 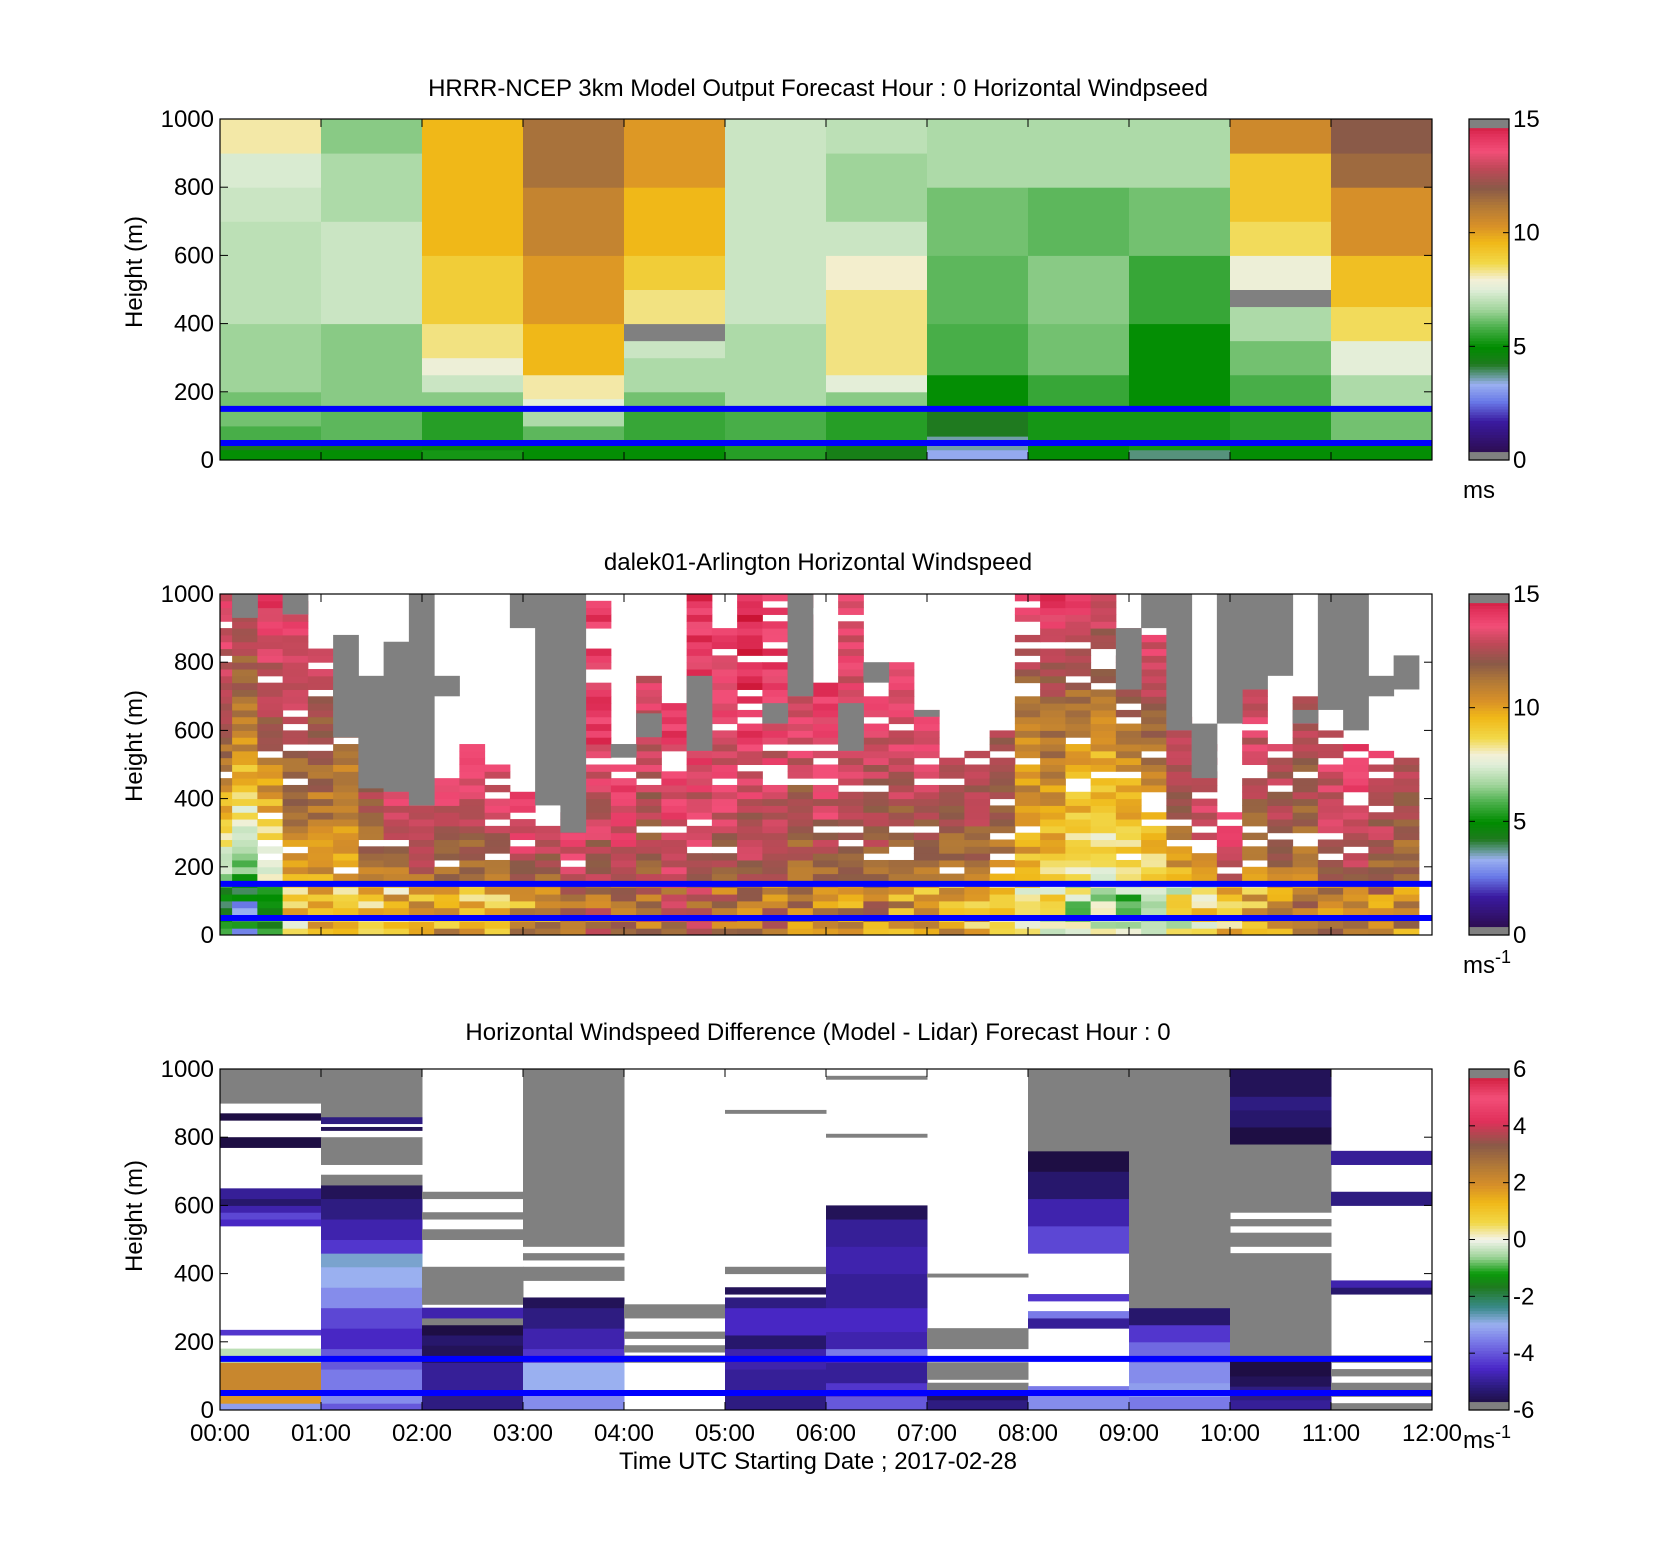 I want to click on y-tick-label: 400, so click(x=194, y=324).